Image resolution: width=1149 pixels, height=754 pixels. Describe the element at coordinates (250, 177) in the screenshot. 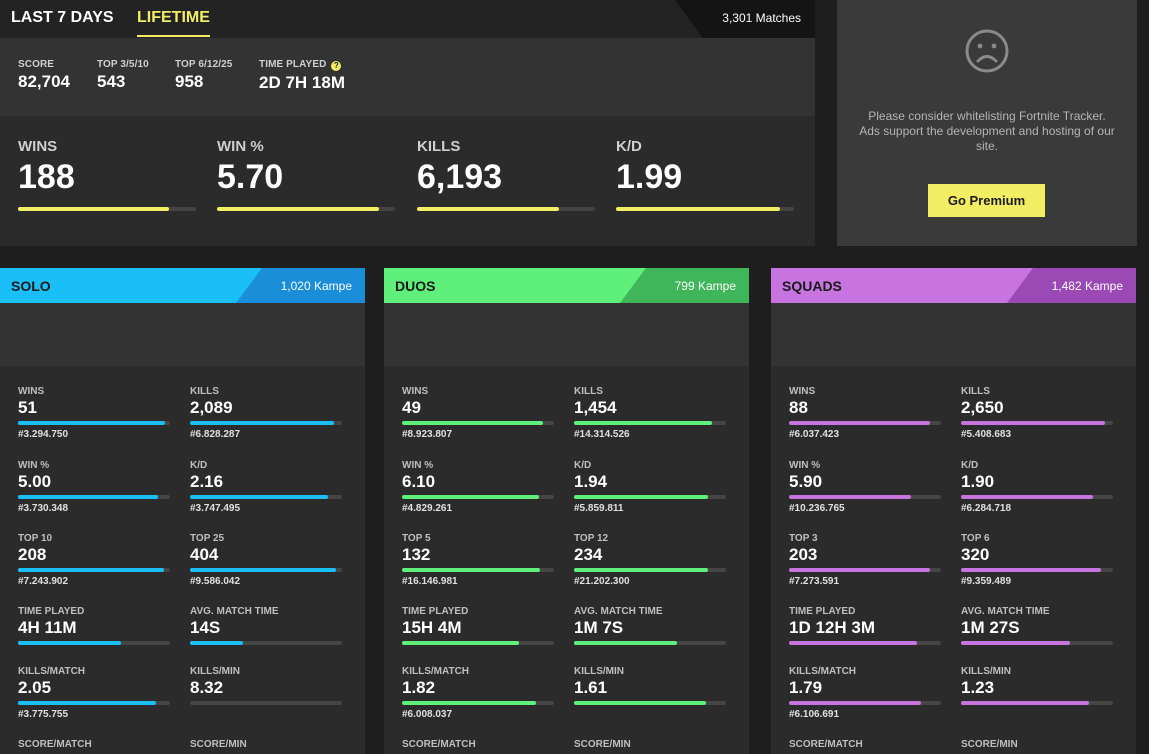

I see `overview-stat-value: 5.70` at that location.